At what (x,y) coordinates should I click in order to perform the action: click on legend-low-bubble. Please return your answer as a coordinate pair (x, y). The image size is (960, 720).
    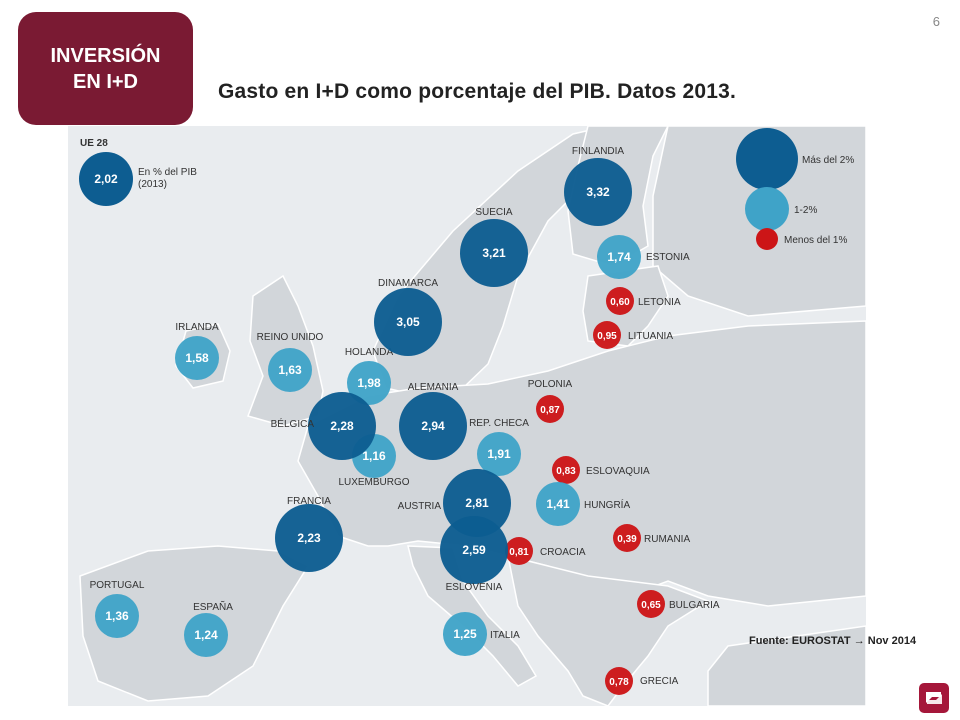
    Looking at the image, I should click on (767, 239).